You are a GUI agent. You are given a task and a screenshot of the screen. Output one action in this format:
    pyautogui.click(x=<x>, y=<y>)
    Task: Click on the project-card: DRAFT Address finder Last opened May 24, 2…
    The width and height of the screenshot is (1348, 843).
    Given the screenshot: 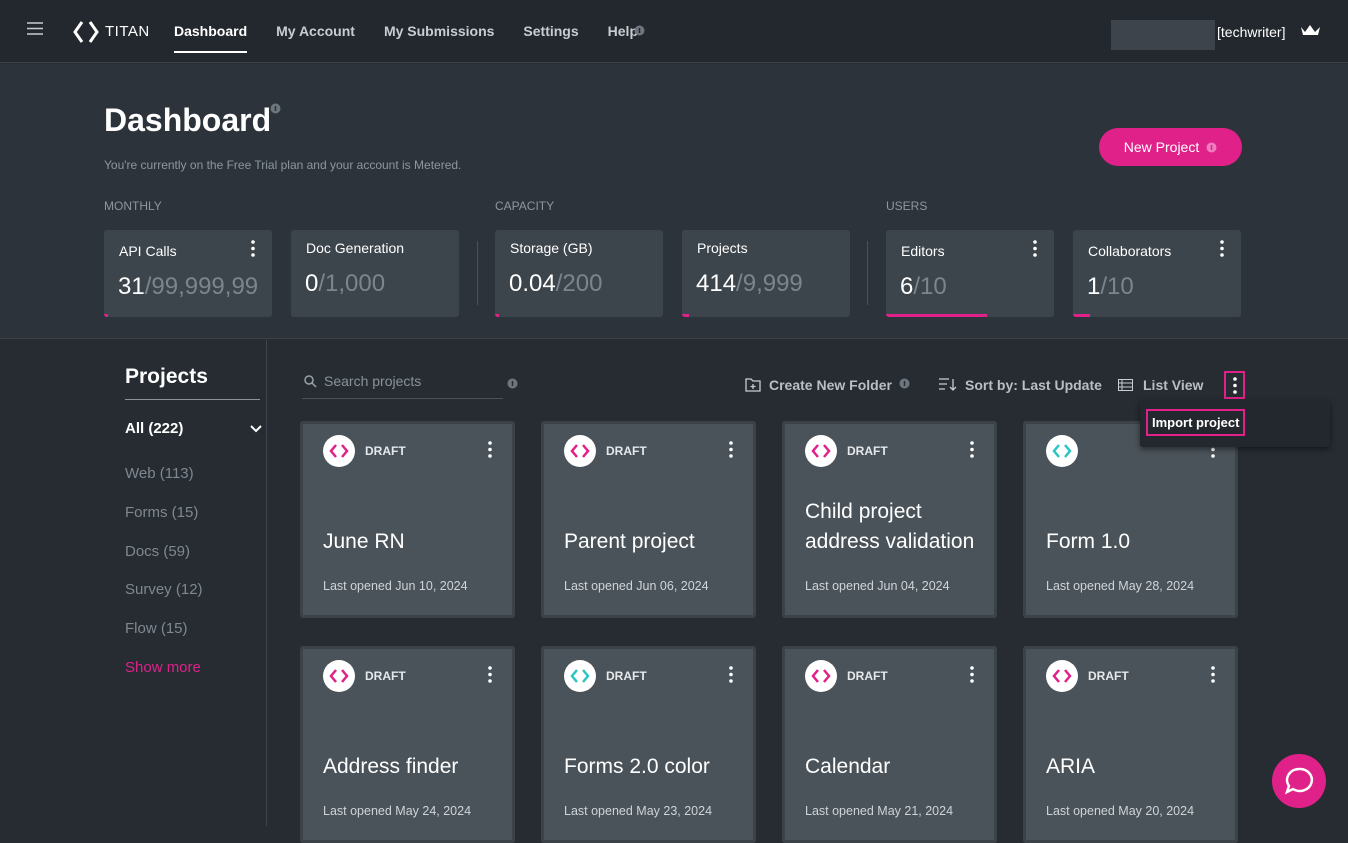 What is the action you would take?
    pyautogui.click(x=407, y=744)
    